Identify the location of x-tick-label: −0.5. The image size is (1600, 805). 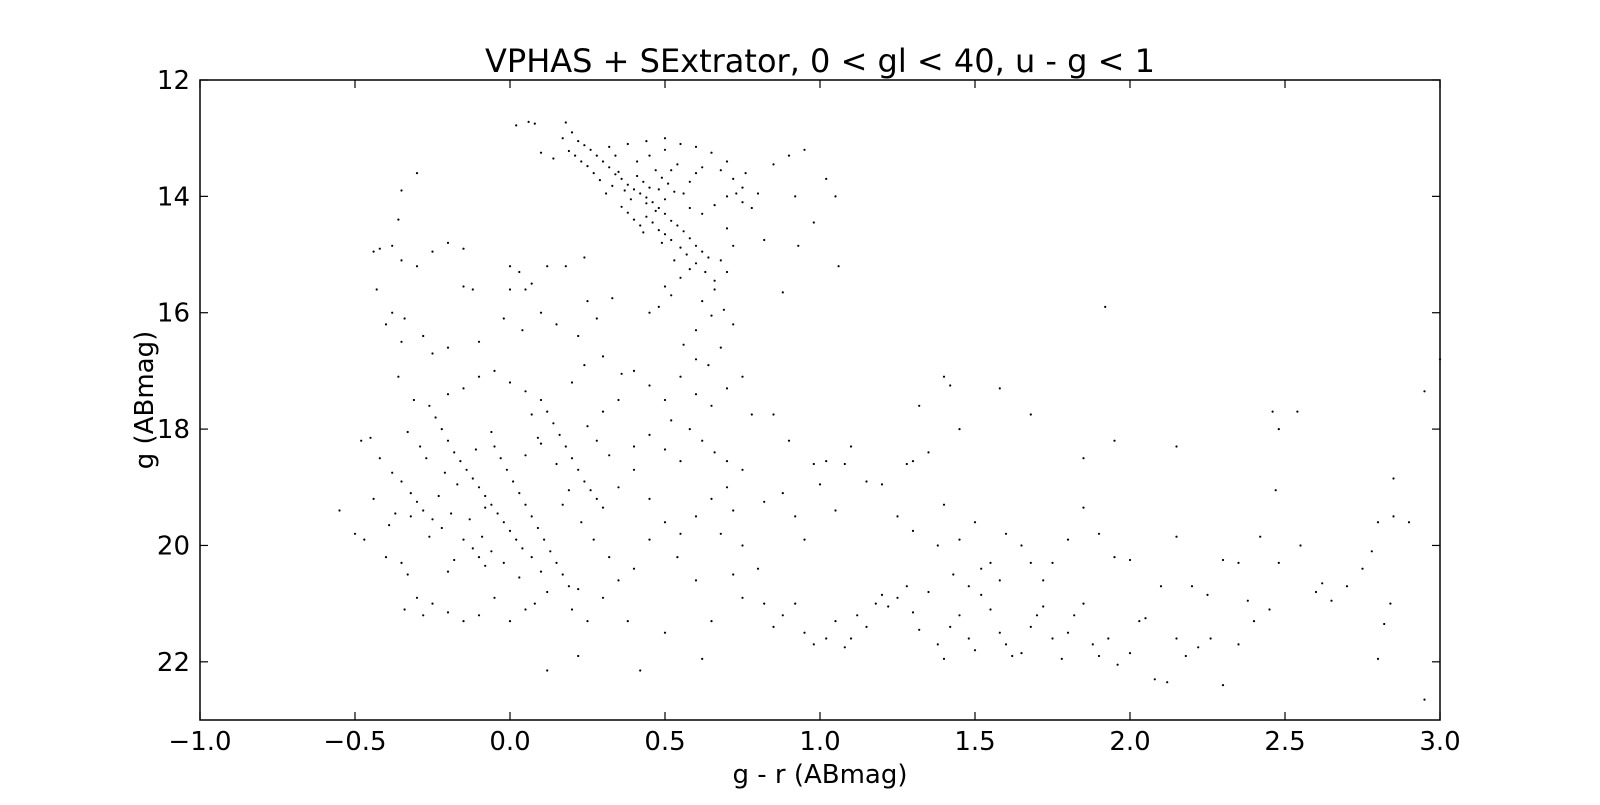
(354, 742).